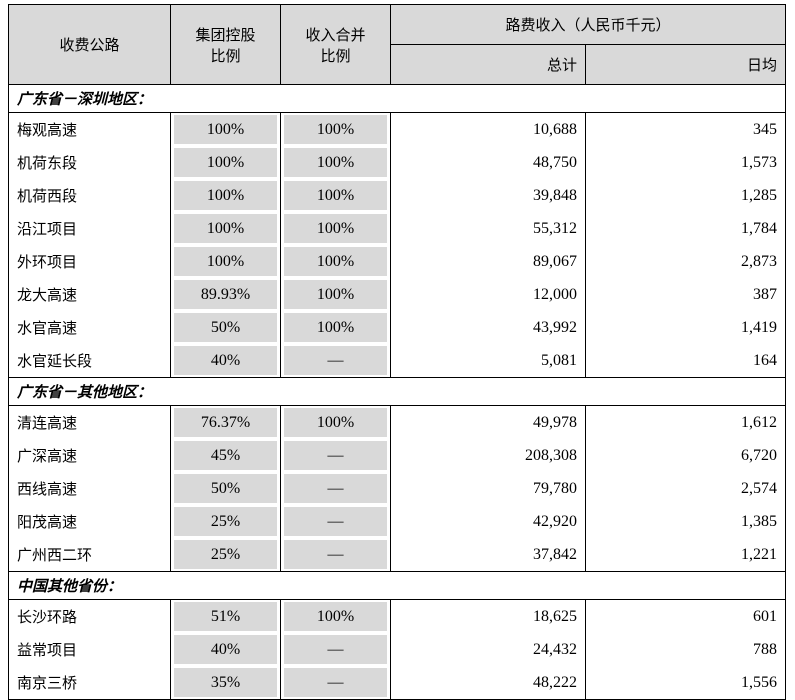  What do you see at coordinates (89, 683) in the screenshot?
I see `road-name: 南京三桥` at bounding box center [89, 683].